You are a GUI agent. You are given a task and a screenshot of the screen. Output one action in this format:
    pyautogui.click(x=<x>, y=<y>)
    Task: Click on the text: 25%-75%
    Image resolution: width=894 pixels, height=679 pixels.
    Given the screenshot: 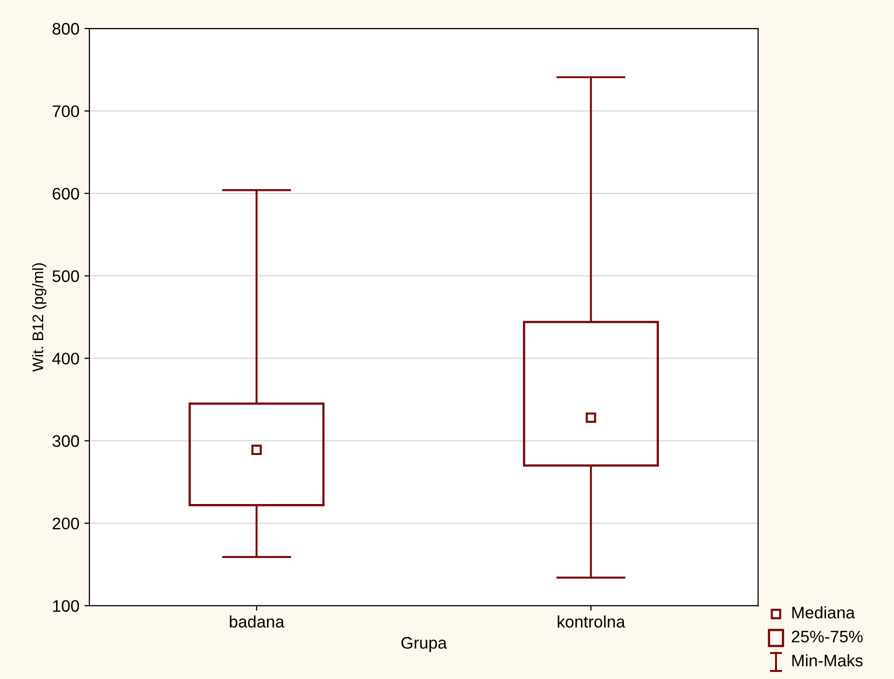 What is the action you would take?
    pyautogui.click(x=827, y=636)
    